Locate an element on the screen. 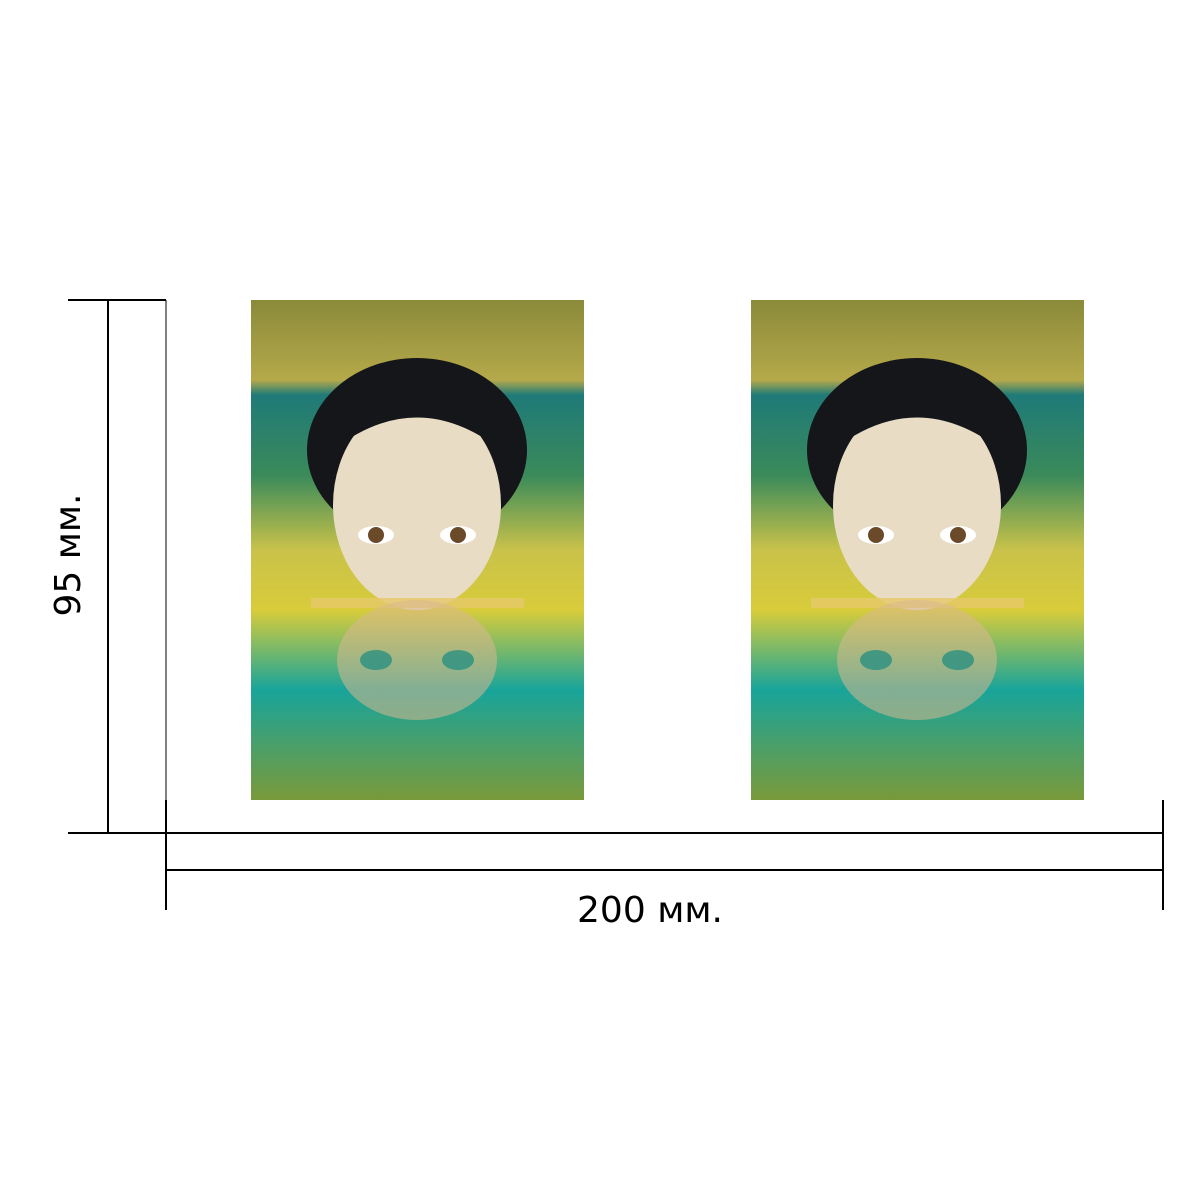  height-dimension: 95 мм. is located at coordinates (107, 566).